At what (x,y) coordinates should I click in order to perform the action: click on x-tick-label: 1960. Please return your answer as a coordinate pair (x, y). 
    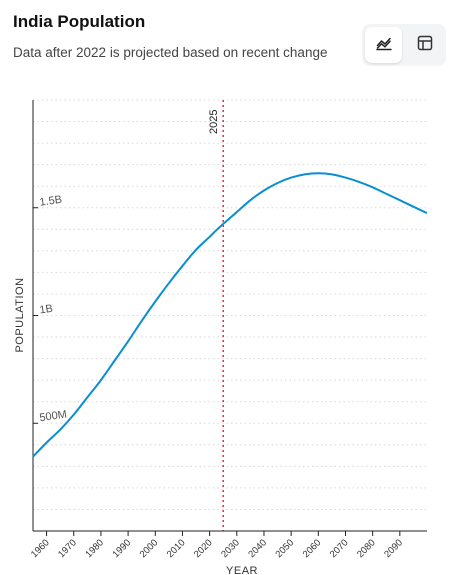
    Looking at the image, I should click on (40, 548).